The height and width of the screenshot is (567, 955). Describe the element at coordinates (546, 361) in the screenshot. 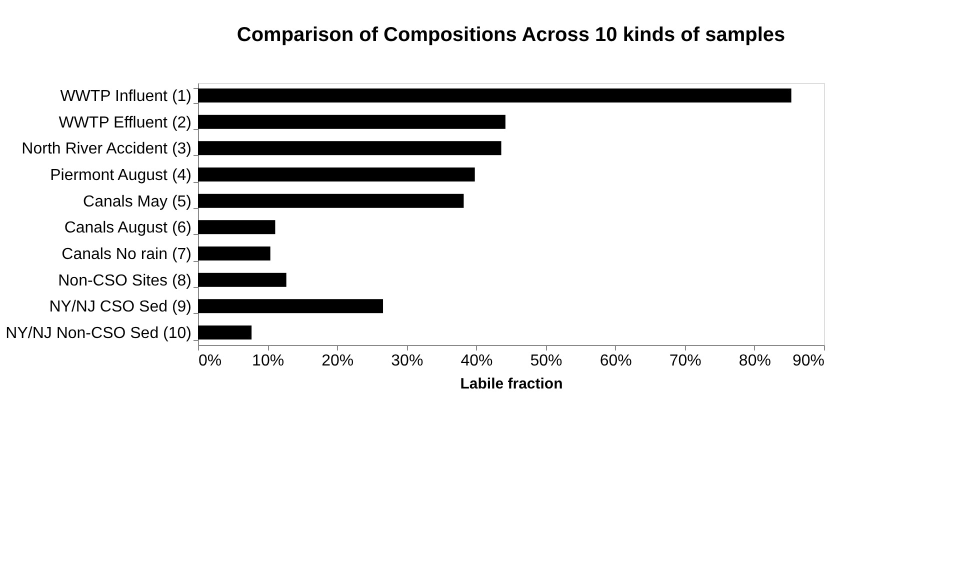

I see `x-tick-label: 50%` at that location.